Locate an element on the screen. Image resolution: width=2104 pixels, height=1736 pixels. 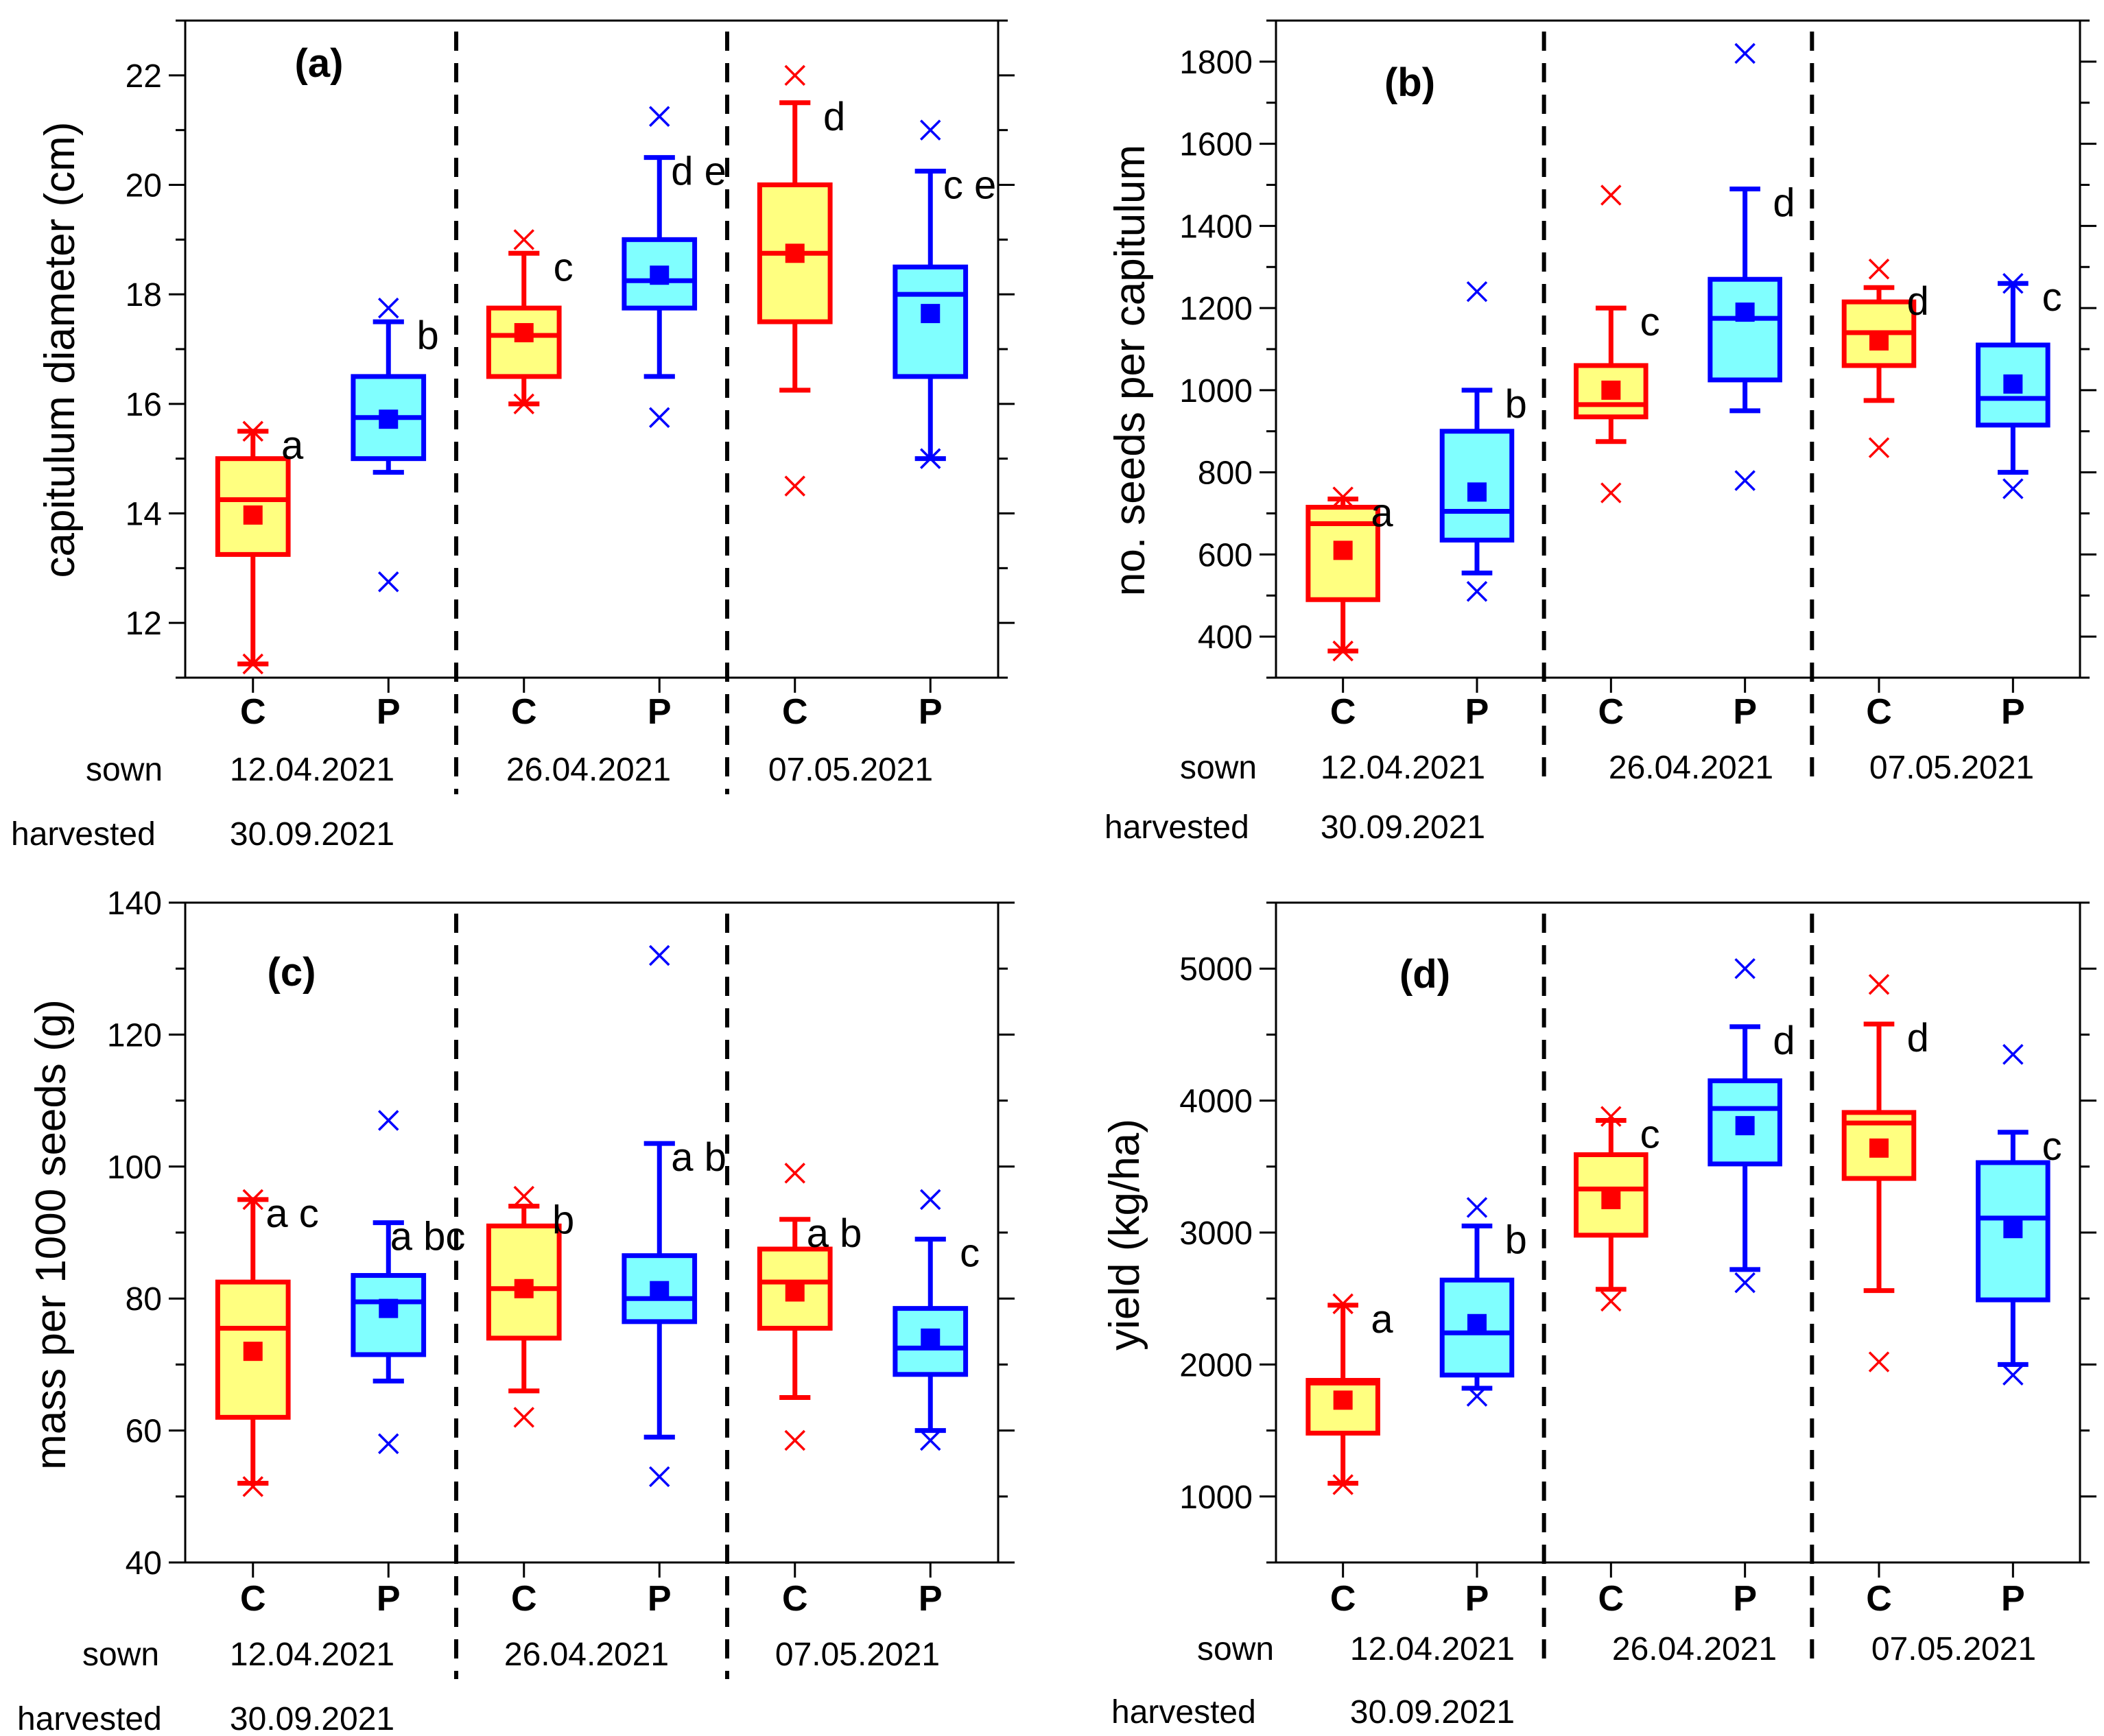
y-tick-label: 1000 is located at coordinates (1216, 391).